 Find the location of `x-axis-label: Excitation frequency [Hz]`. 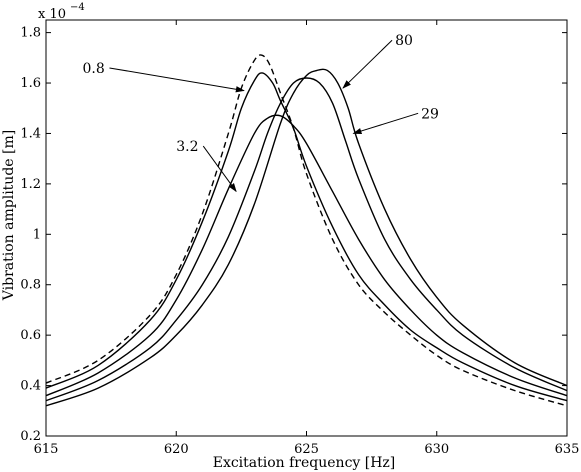

x-axis-label: Excitation frequency [Hz] is located at coordinates (304, 463).